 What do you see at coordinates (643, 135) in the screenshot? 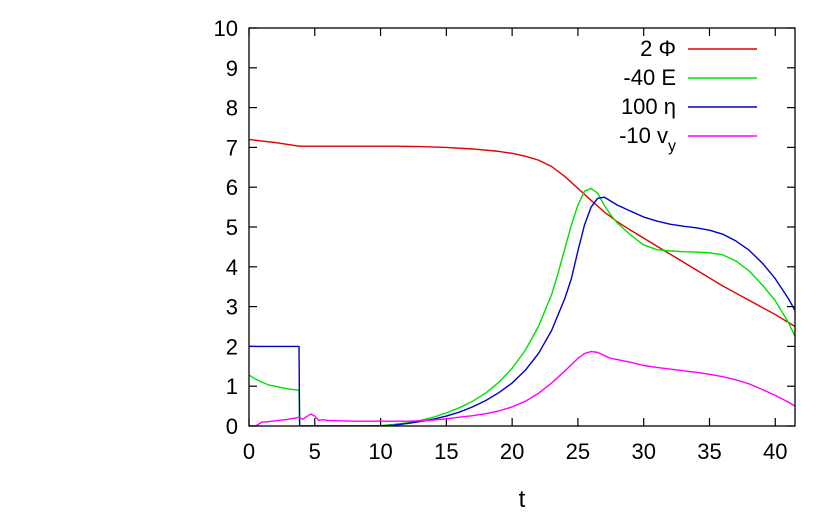
I see `legend-label-text: -10 v` at bounding box center [643, 135].